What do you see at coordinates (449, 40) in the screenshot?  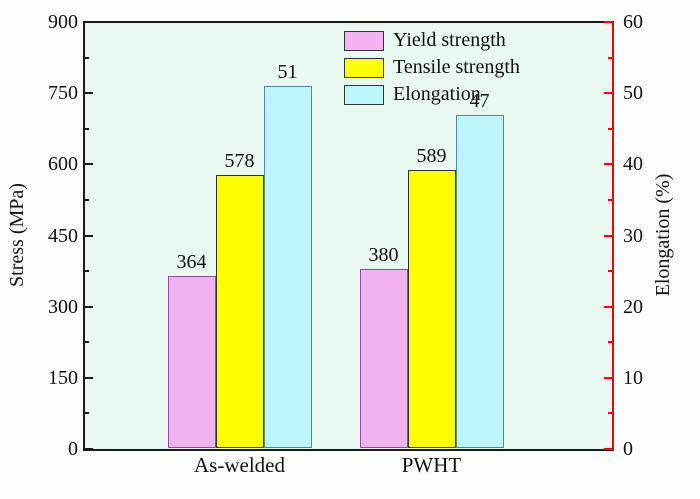 I see `legend-label-yield-strength: Yield strength` at bounding box center [449, 40].